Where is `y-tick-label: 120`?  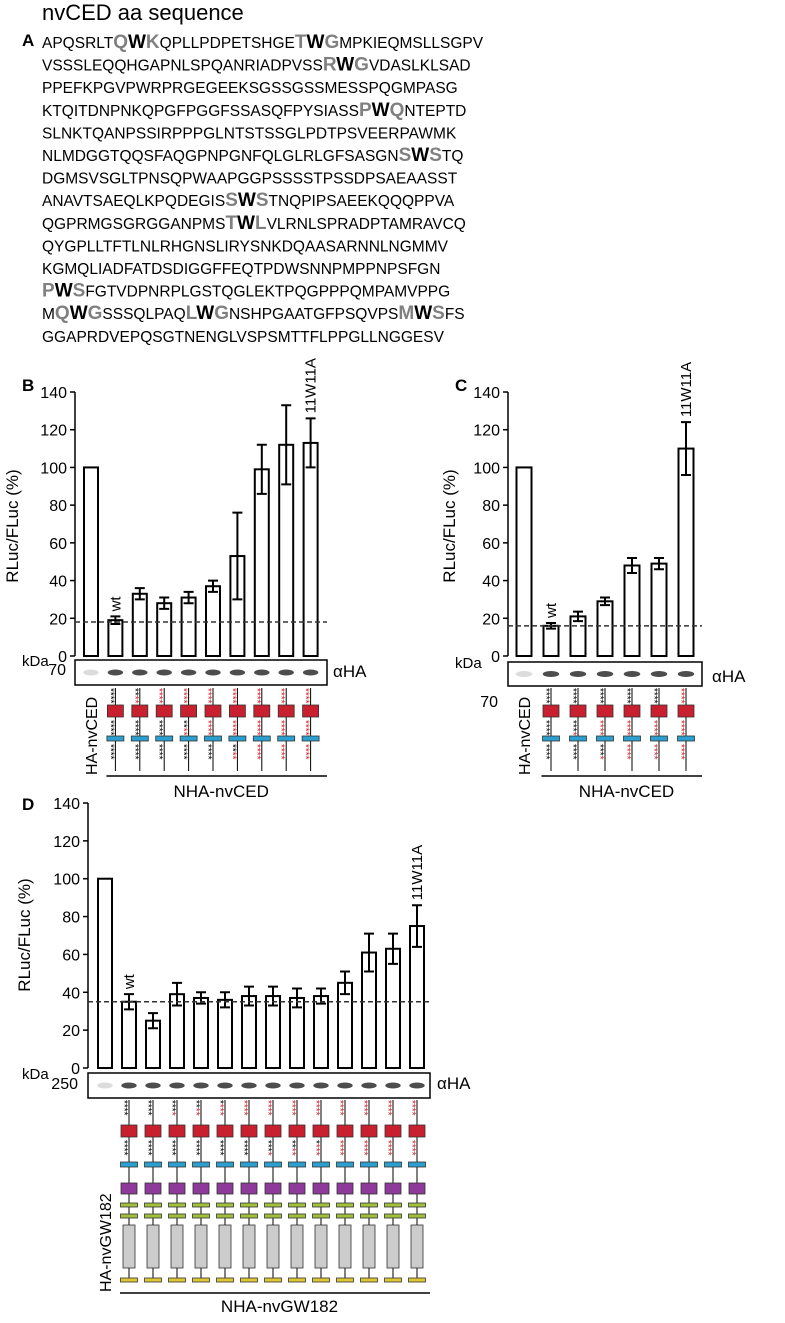 y-tick-label: 120 is located at coordinates (66, 842).